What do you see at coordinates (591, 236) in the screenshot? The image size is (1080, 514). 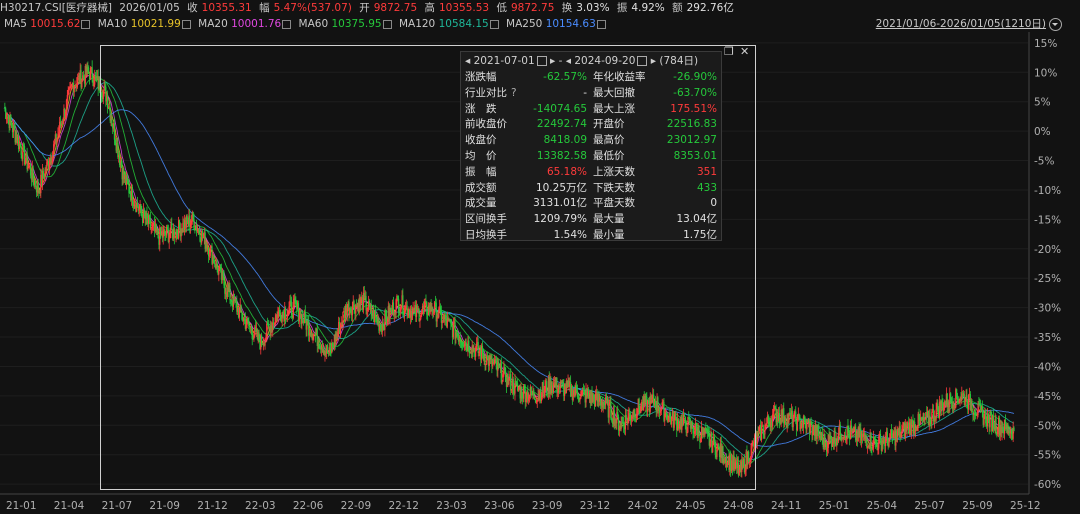 I see `stats-row: 日均换手 1.54% 最小量 1.75亿` at bounding box center [591, 236].